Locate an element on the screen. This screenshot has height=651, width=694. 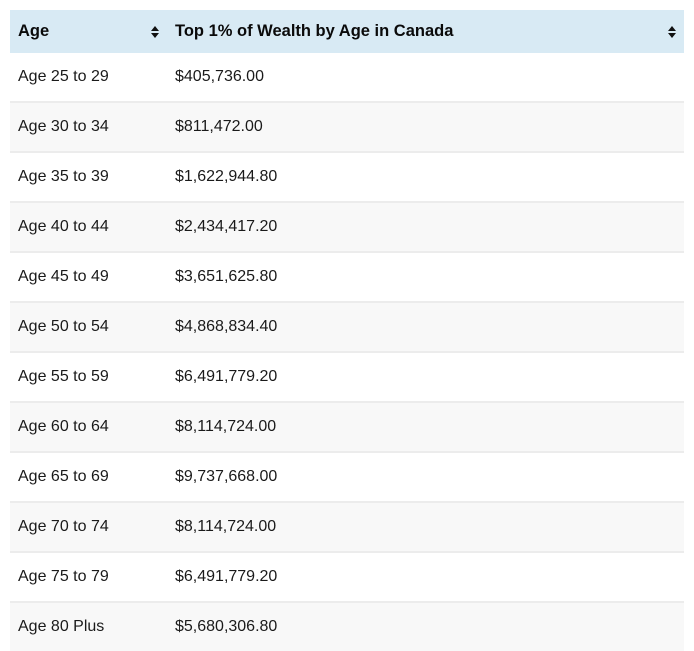
age-cell: Age 65 to 69 is located at coordinates (88, 476).